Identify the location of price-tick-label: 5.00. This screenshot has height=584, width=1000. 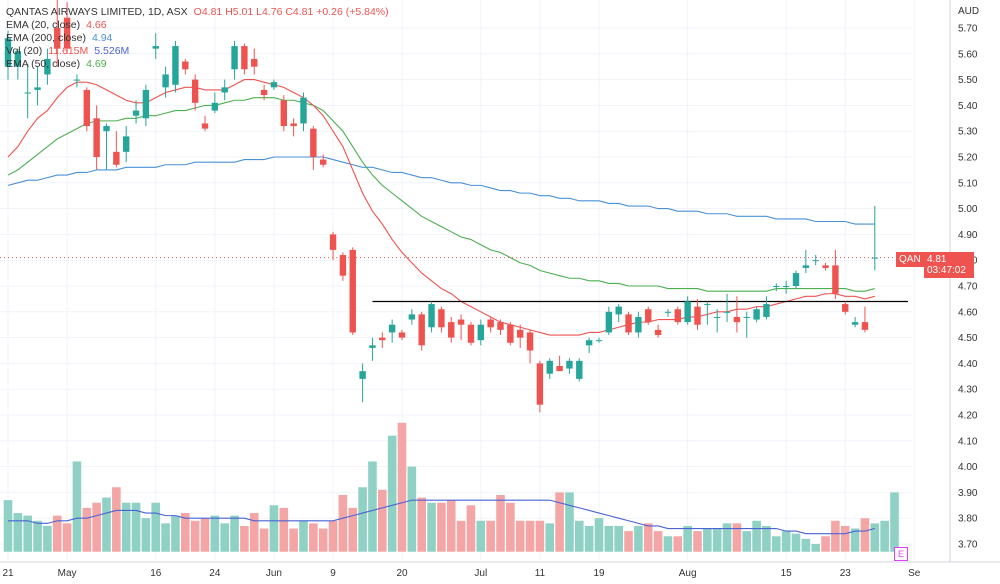
(968, 209).